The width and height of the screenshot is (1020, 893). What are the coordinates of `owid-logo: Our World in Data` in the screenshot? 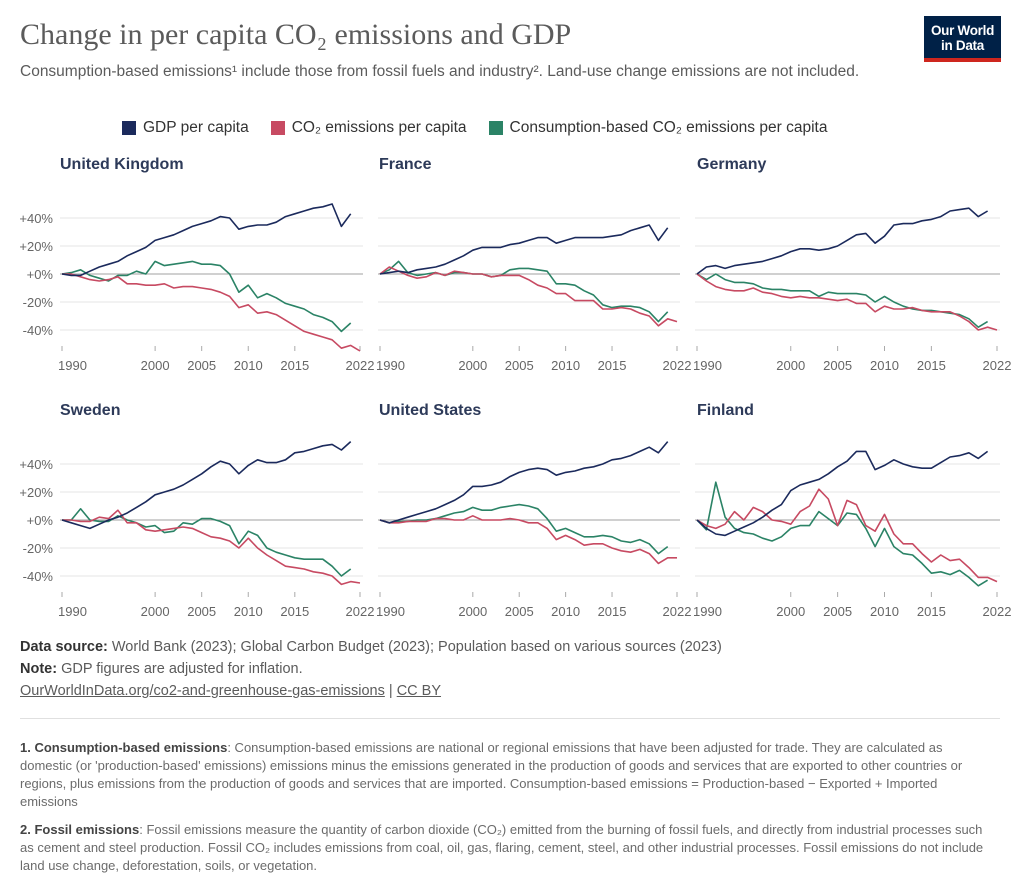 It's located at (962, 39).